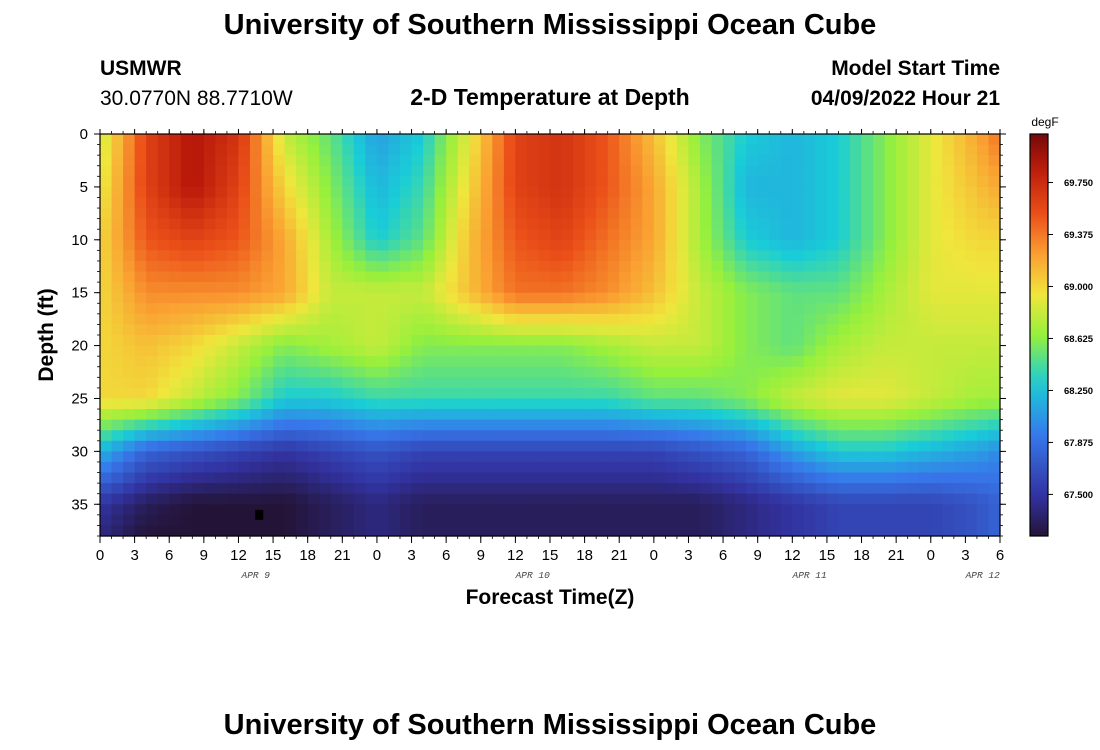  What do you see at coordinates (1078, 287) in the screenshot?
I see `colorbar-tick-label: 69.000` at bounding box center [1078, 287].